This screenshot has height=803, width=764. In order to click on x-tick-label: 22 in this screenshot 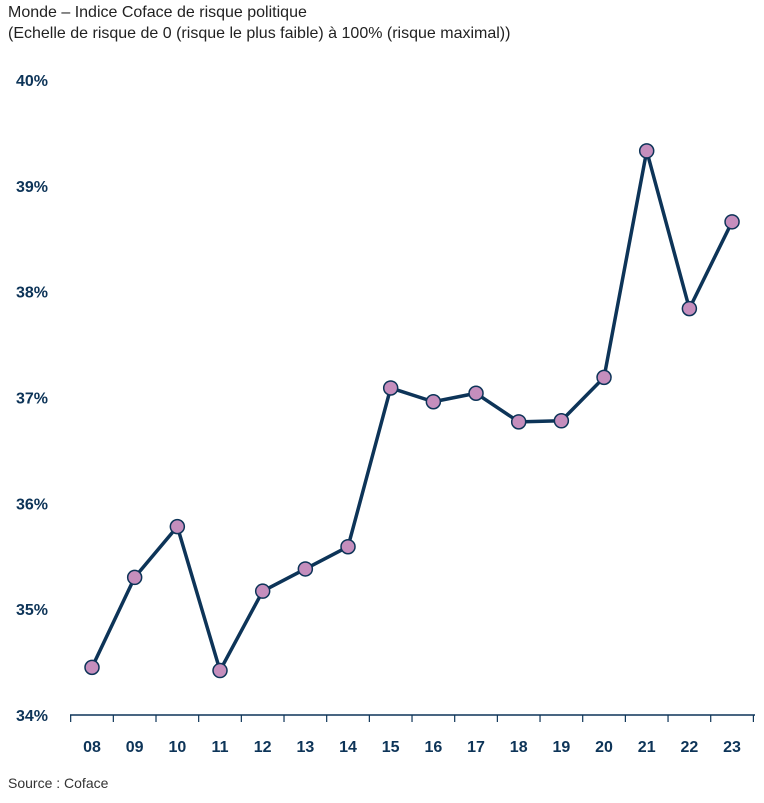, I will do `click(689, 747)`.